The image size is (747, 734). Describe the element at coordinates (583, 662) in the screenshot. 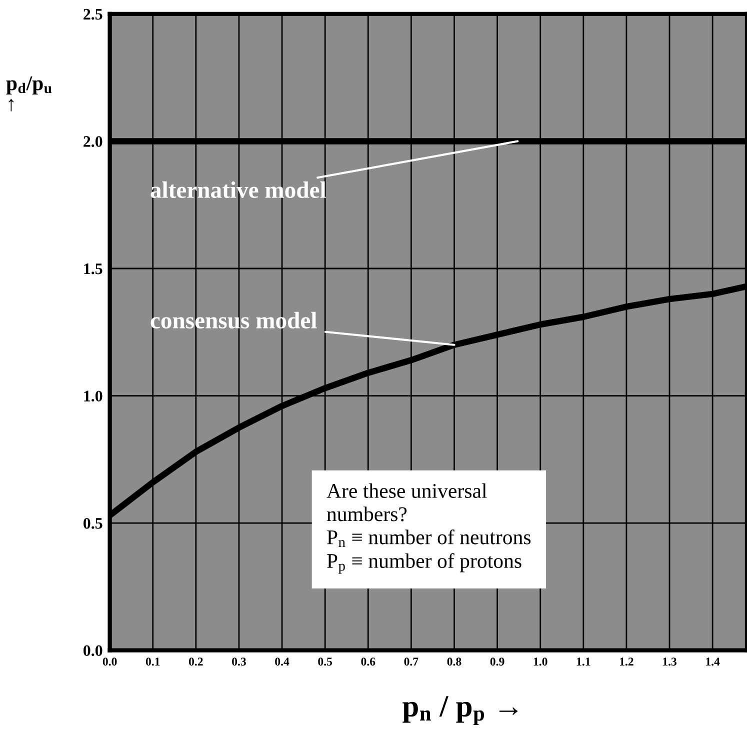

I see `x-tick-label: 1.1` at that location.